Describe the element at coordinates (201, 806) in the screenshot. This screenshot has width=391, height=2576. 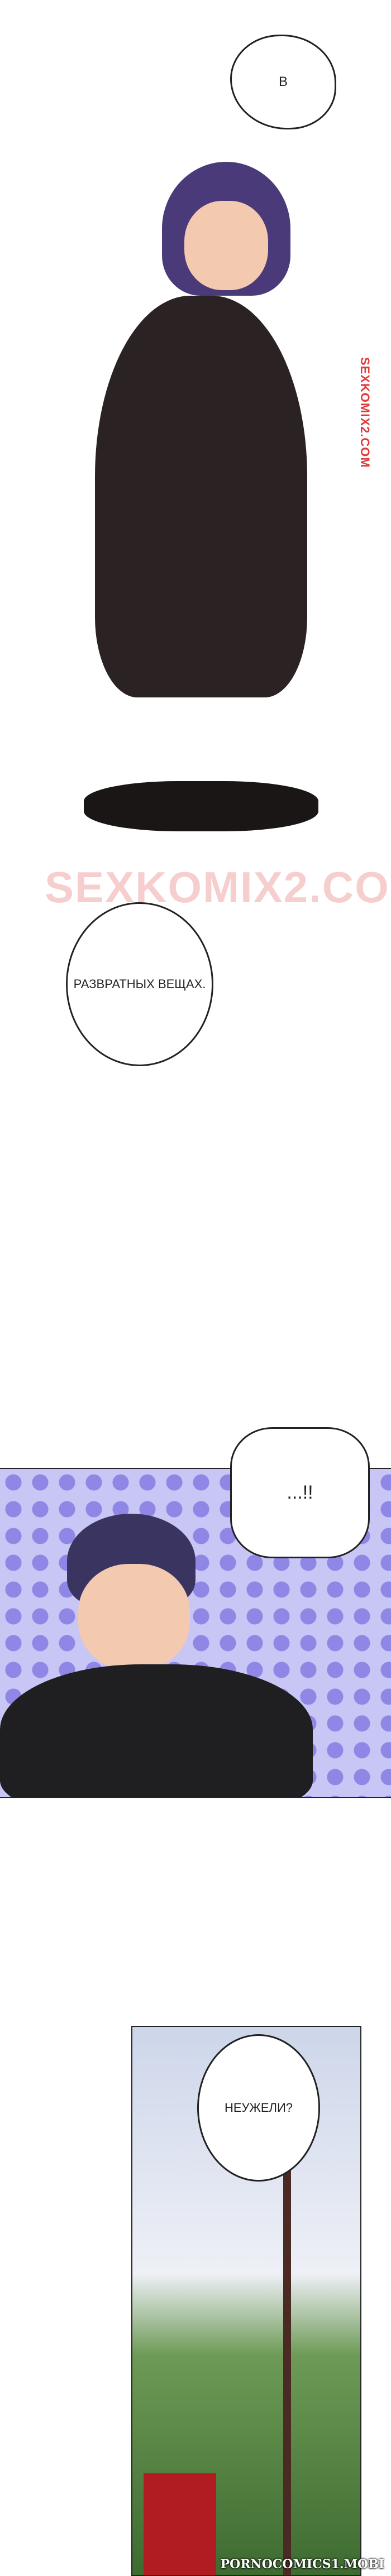
I see `character-shoes` at that location.